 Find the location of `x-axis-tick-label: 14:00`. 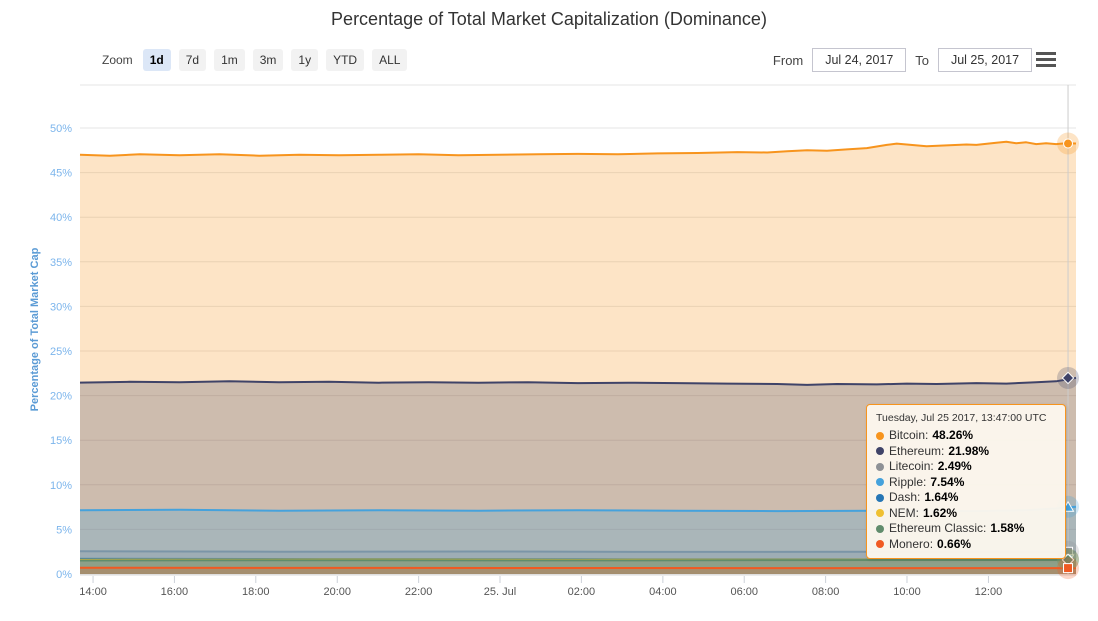

x-axis-tick-label: 14:00 is located at coordinates (93, 592).